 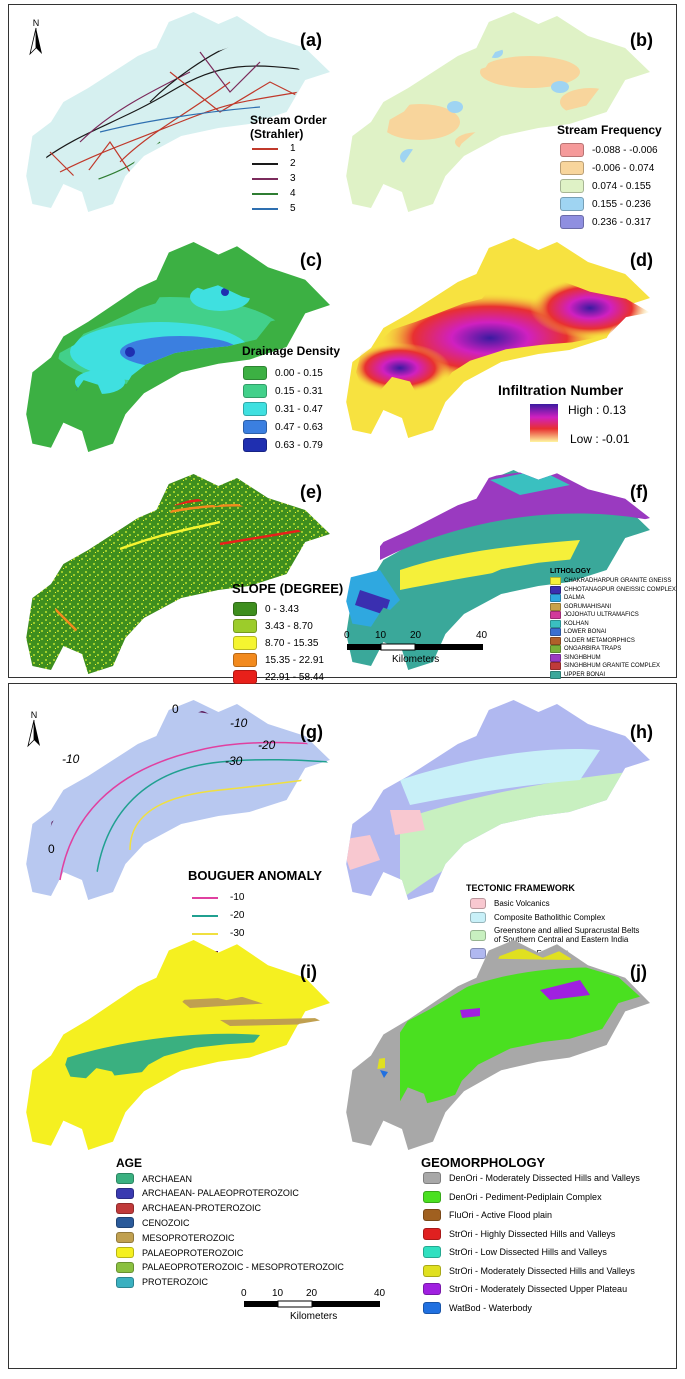 I want to click on lithology-legend-item: ONGARBIRA TRAPS, so click(x=585, y=649).